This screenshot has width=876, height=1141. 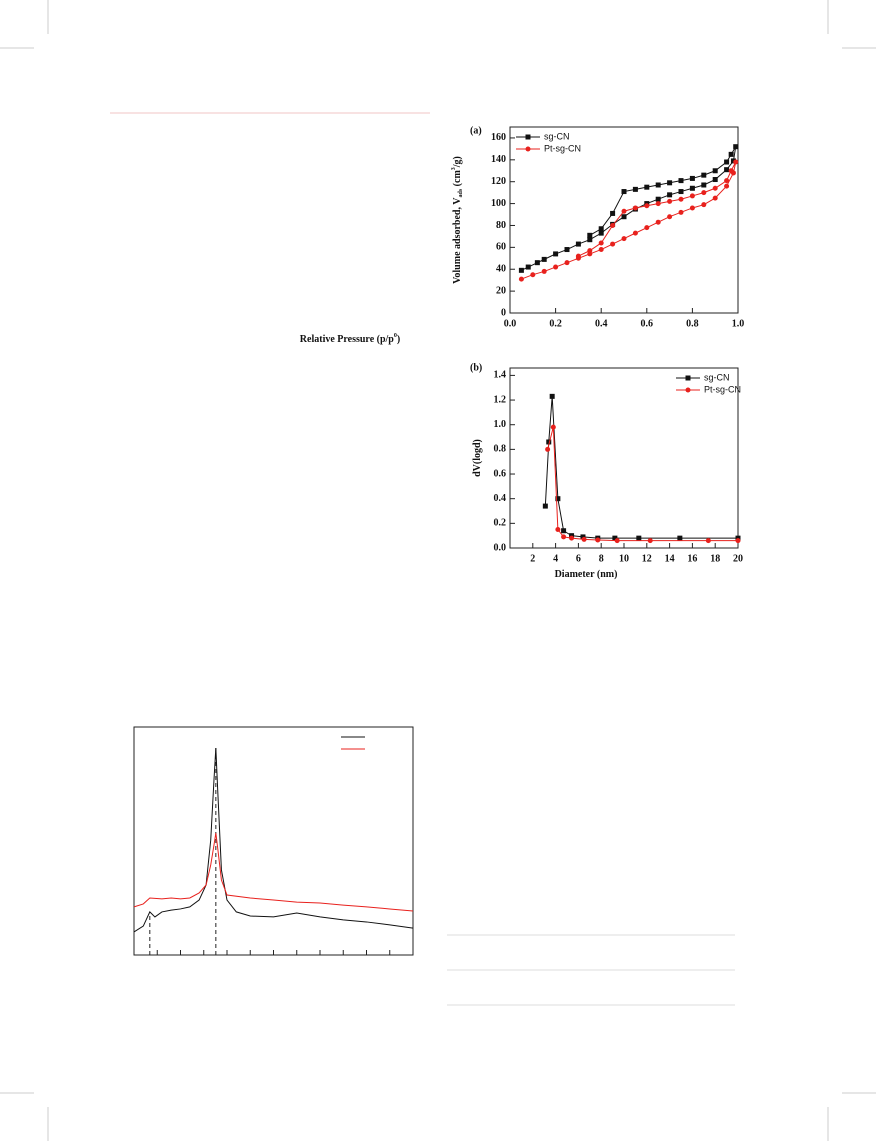 What do you see at coordinates (670, 558) in the screenshot?
I see `x-tick-label: 14` at bounding box center [670, 558].